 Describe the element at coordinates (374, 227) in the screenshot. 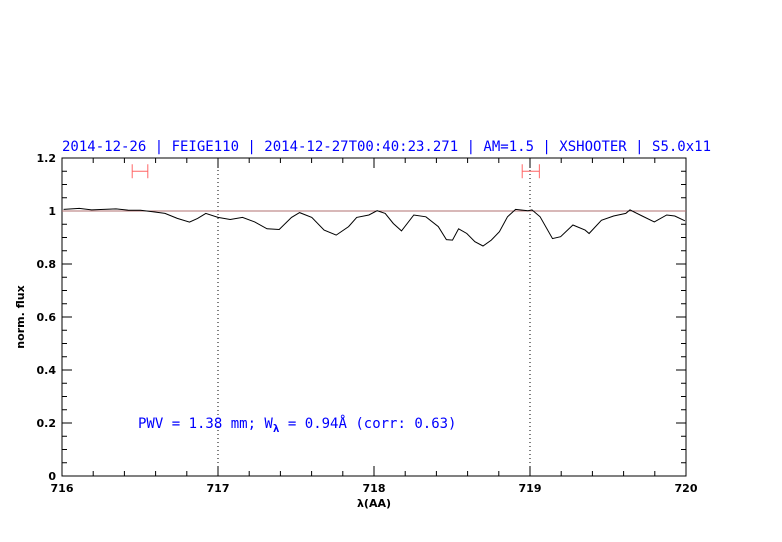

I see `flux-series-line` at that location.